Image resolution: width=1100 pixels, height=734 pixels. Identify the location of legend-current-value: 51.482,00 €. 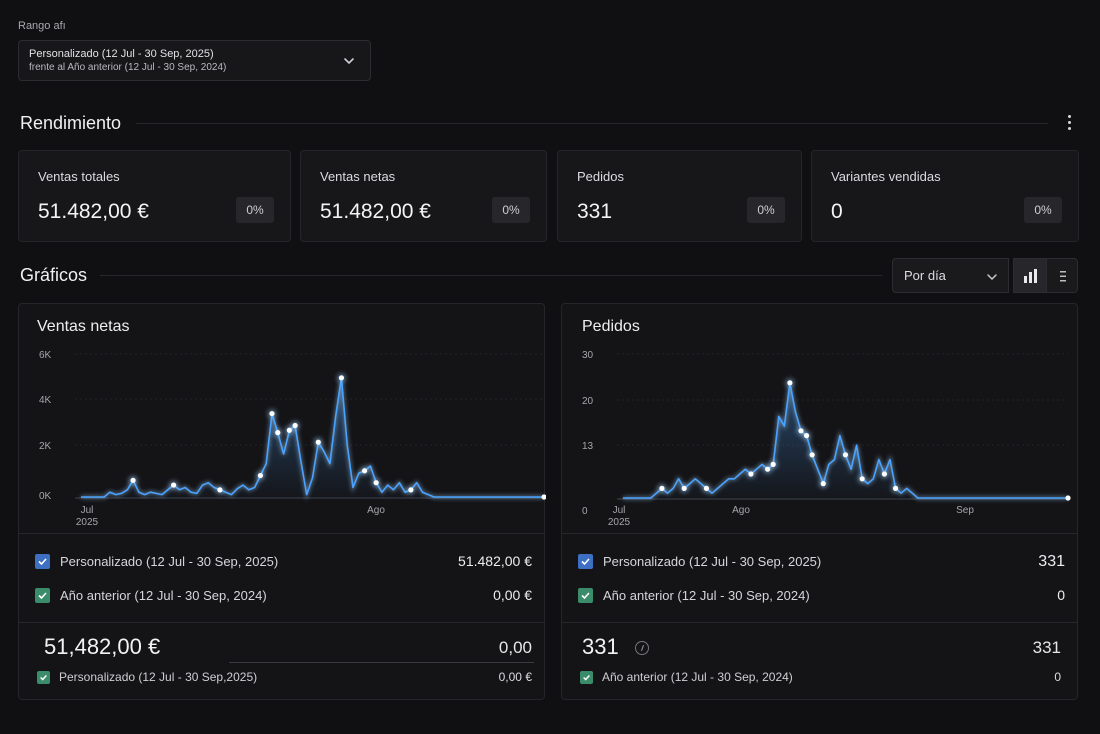
(495, 561).